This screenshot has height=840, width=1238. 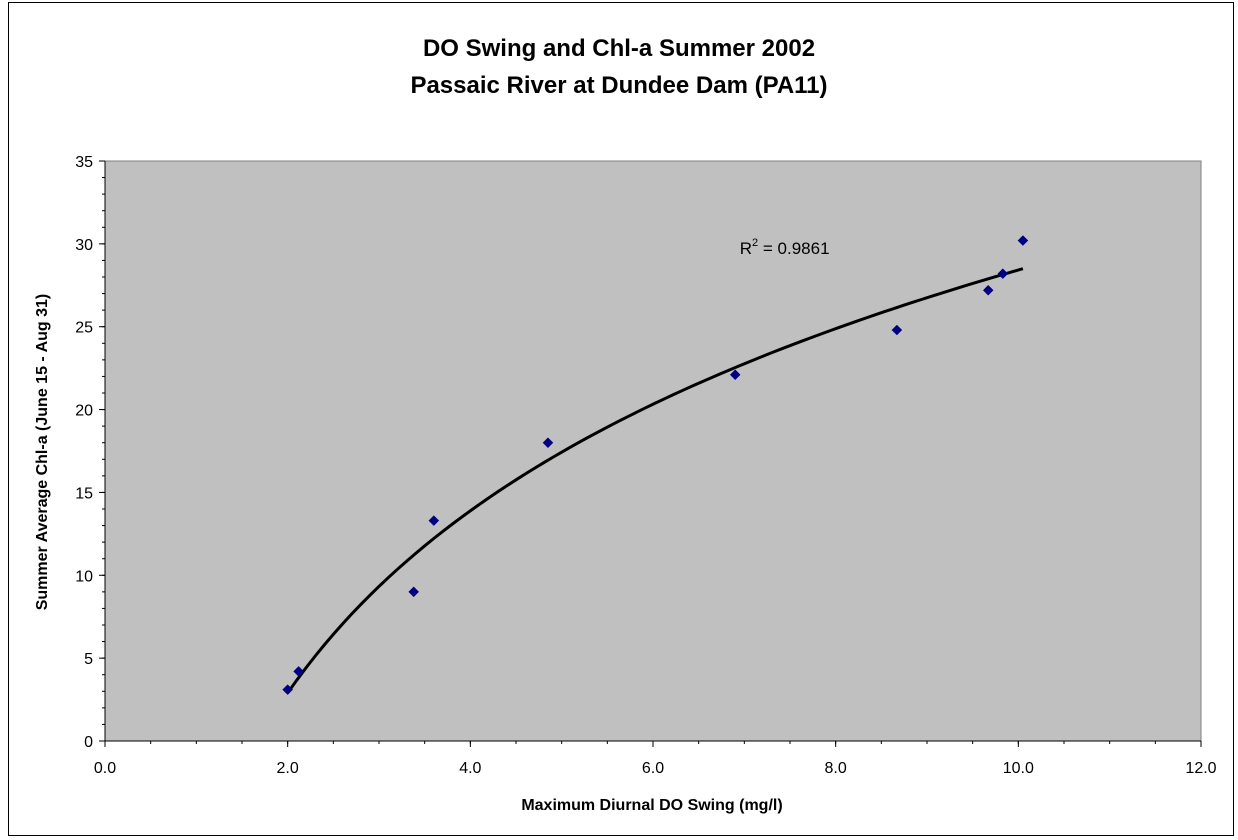 I want to click on x-axis-title: Maximum Diurnal DO Swing (mg/l), so click(x=651, y=805).